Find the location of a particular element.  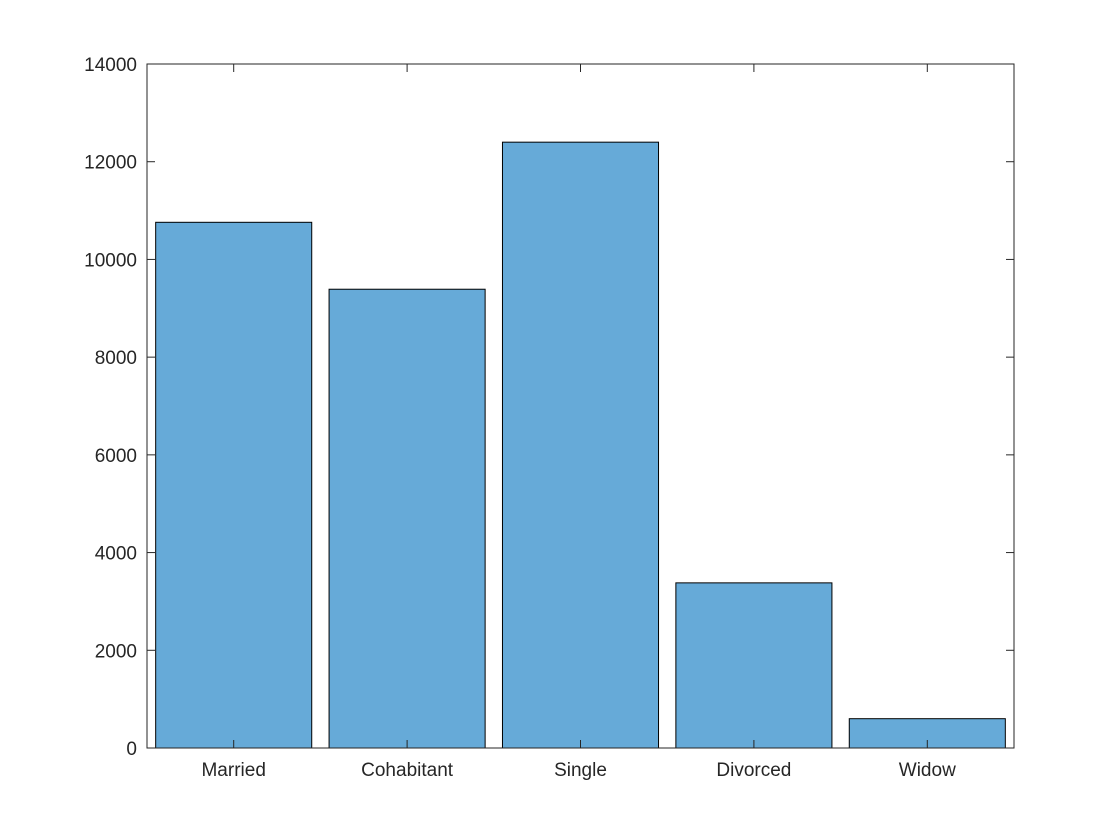

x-tick-label: Single is located at coordinates (580, 770).